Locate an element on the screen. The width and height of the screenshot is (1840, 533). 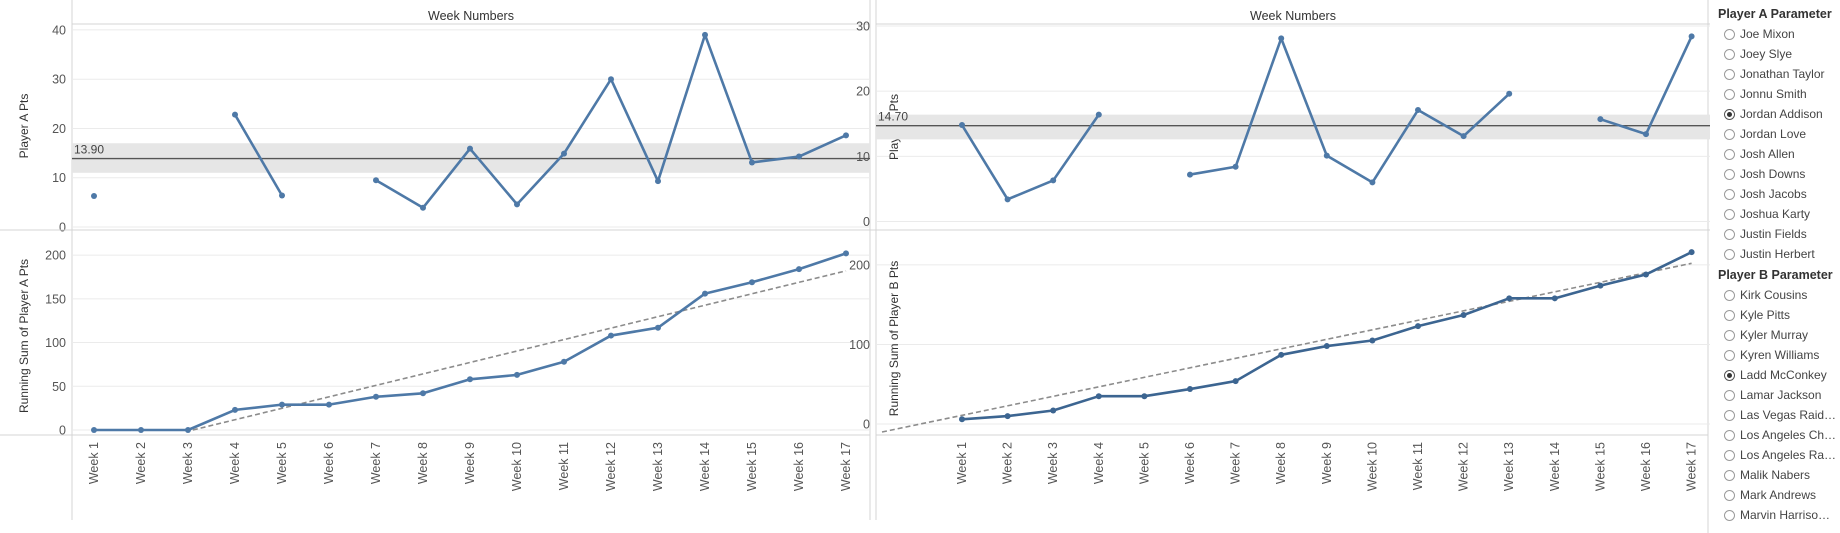
trend-line is located at coordinates (1286, 347).